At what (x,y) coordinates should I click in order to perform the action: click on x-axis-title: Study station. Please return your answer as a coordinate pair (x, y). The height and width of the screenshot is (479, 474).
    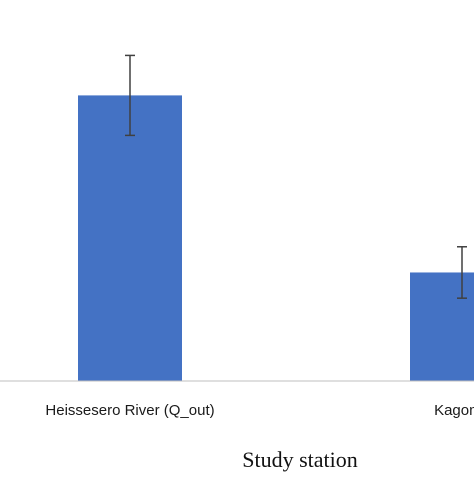
    Looking at the image, I should click on (300, 459).